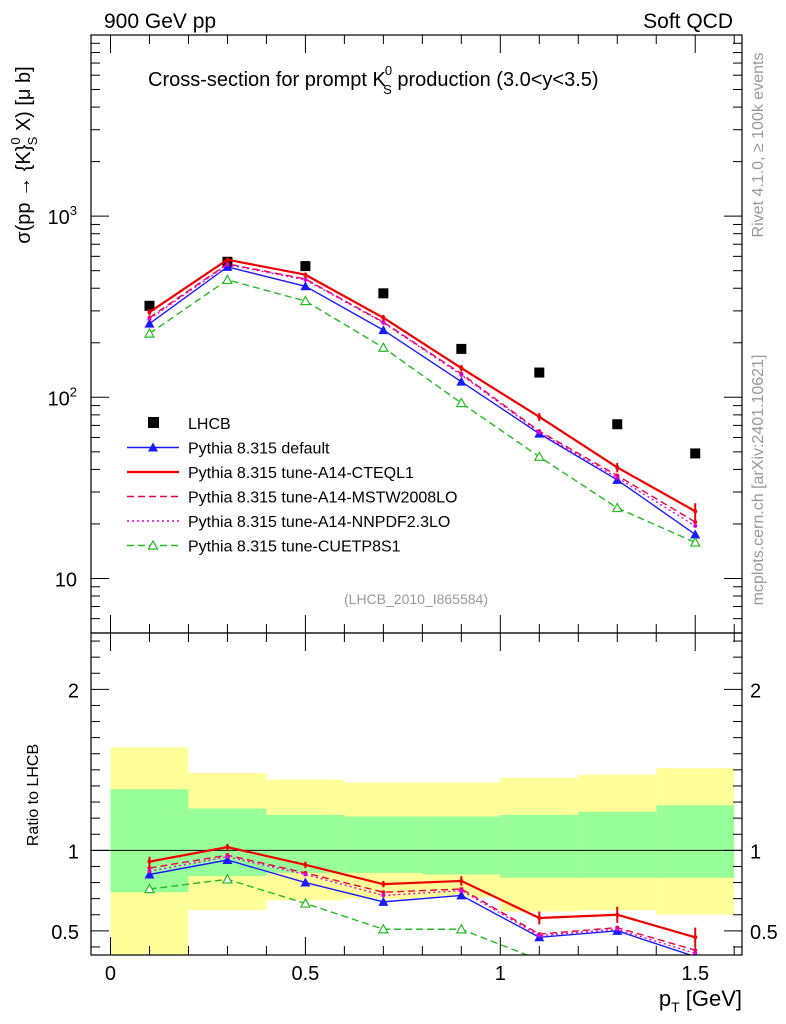  I want to click on ratio-ylabel: Ratio to LHCB, so click(33, 795).